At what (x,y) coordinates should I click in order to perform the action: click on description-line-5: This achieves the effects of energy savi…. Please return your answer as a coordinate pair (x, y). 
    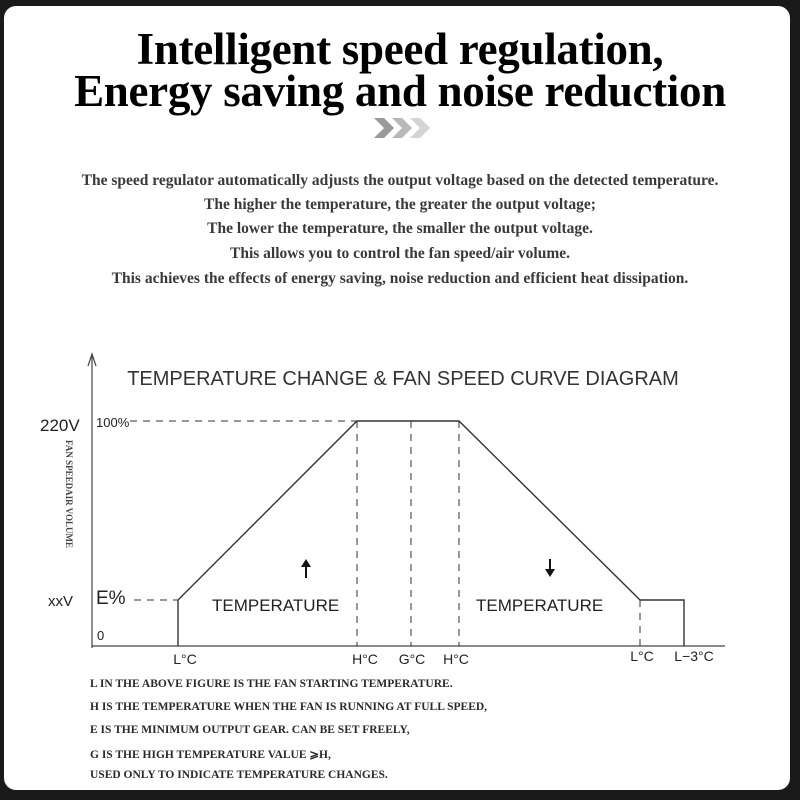
    Looking at the image, I should click on (400, 278).